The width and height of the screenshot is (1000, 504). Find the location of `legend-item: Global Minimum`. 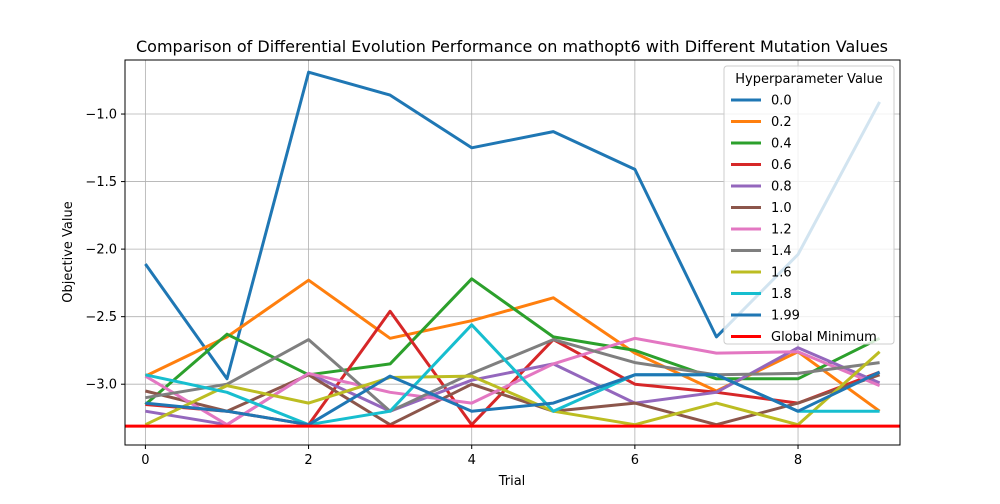

legend-item: Global Minimum is located at coordinates (804, 337).